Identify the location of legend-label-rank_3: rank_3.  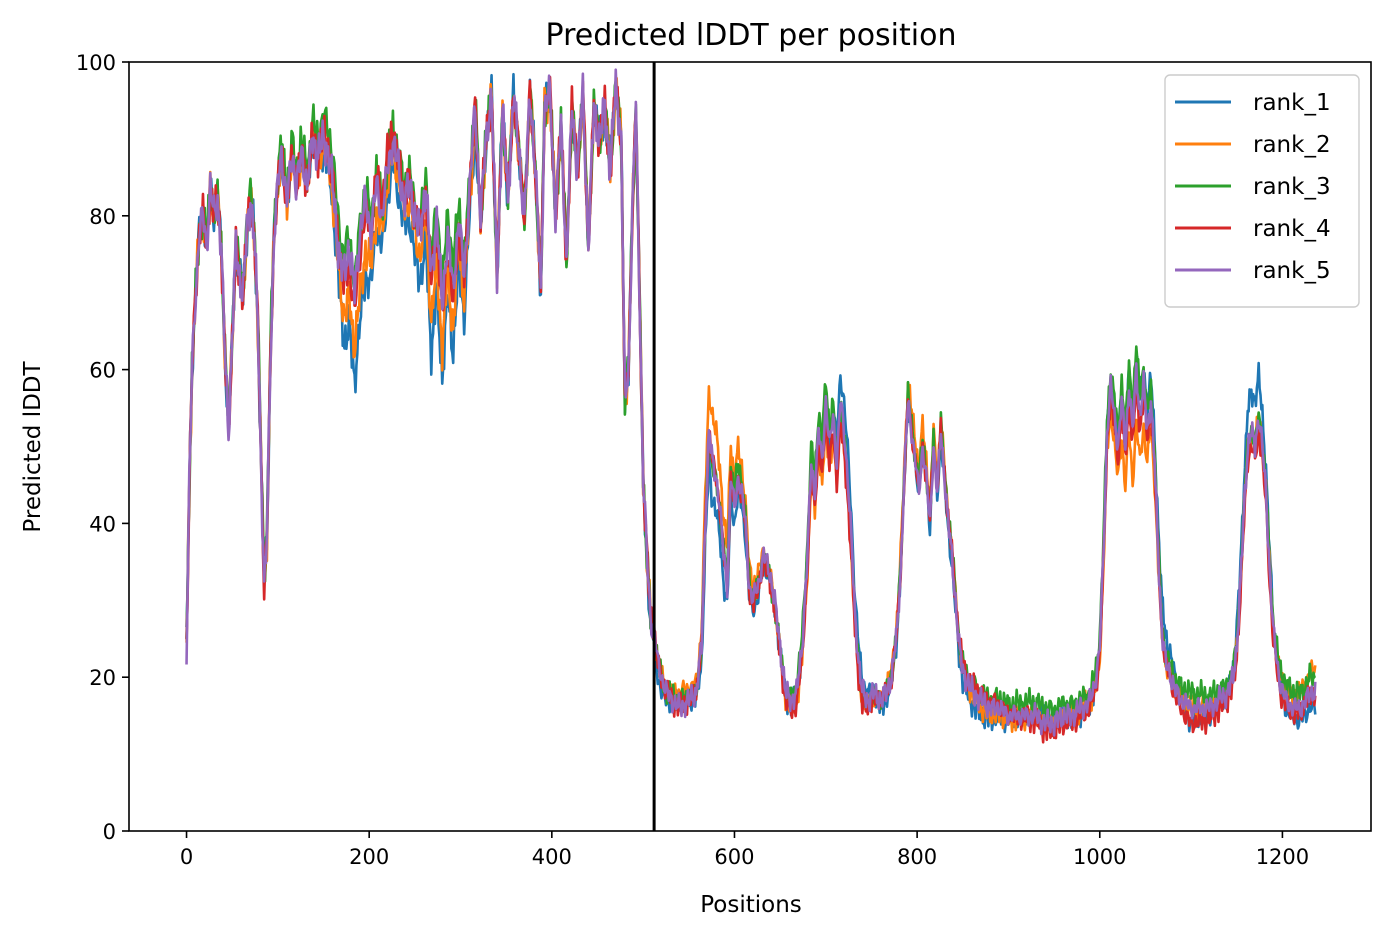
(1292, 187).